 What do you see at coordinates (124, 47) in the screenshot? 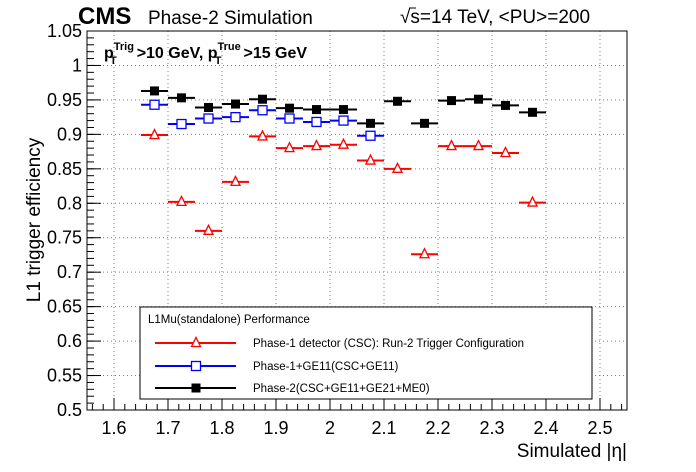
I see `pt-trig-sup: Trig` at bounding box center [124, 47].